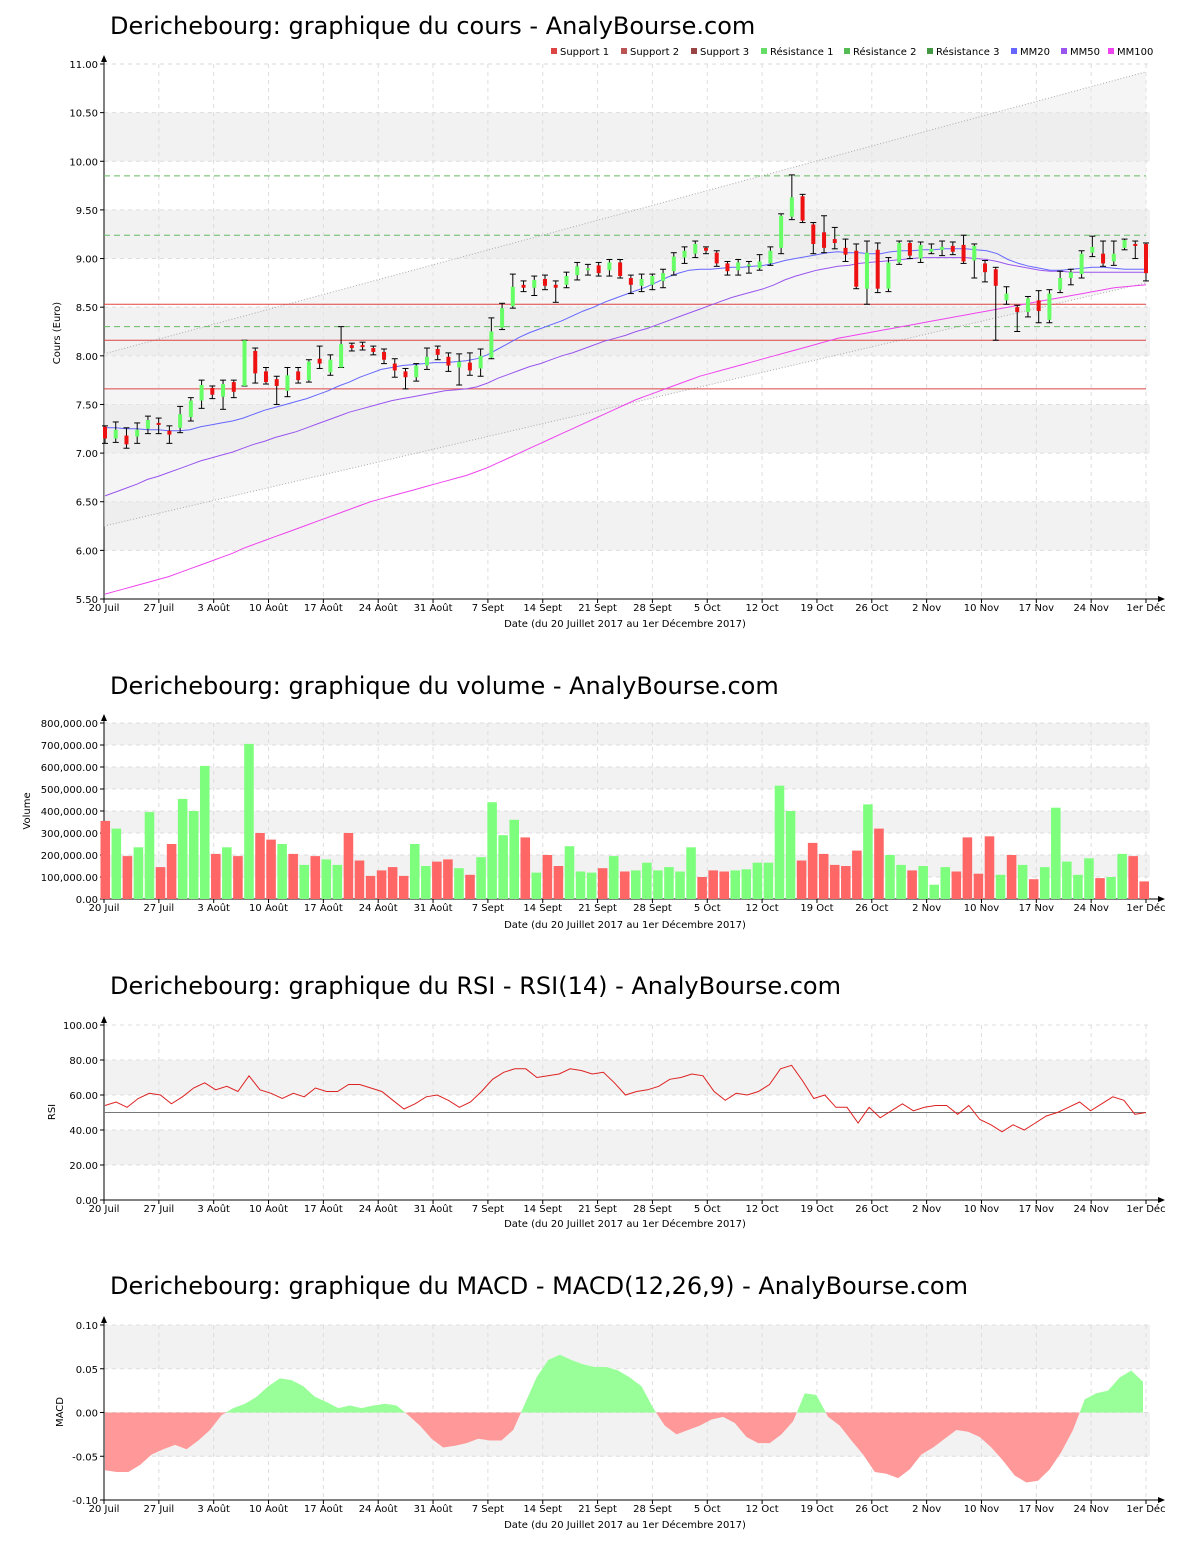  What do you see at coordinates (1161, 899) in the screenshot?
I see `volume-x-axis-arrow` at bounding box center [1161, 899].